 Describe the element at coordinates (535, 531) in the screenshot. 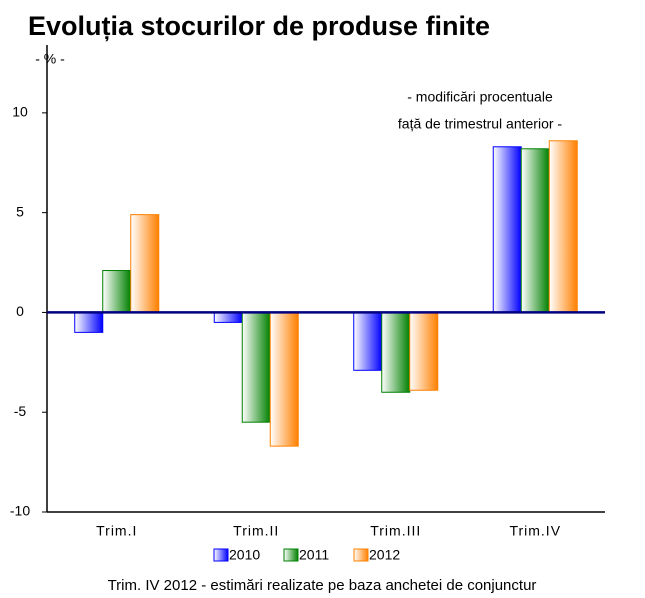

I see `x-tick-label: Trim.IV` at that location.